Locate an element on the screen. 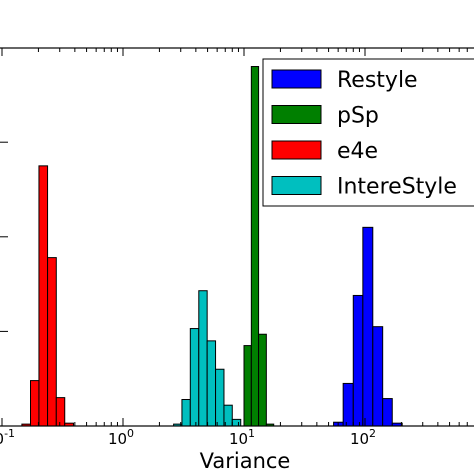  x-tick-label: 10-1 is located at coordinates (7, 437).